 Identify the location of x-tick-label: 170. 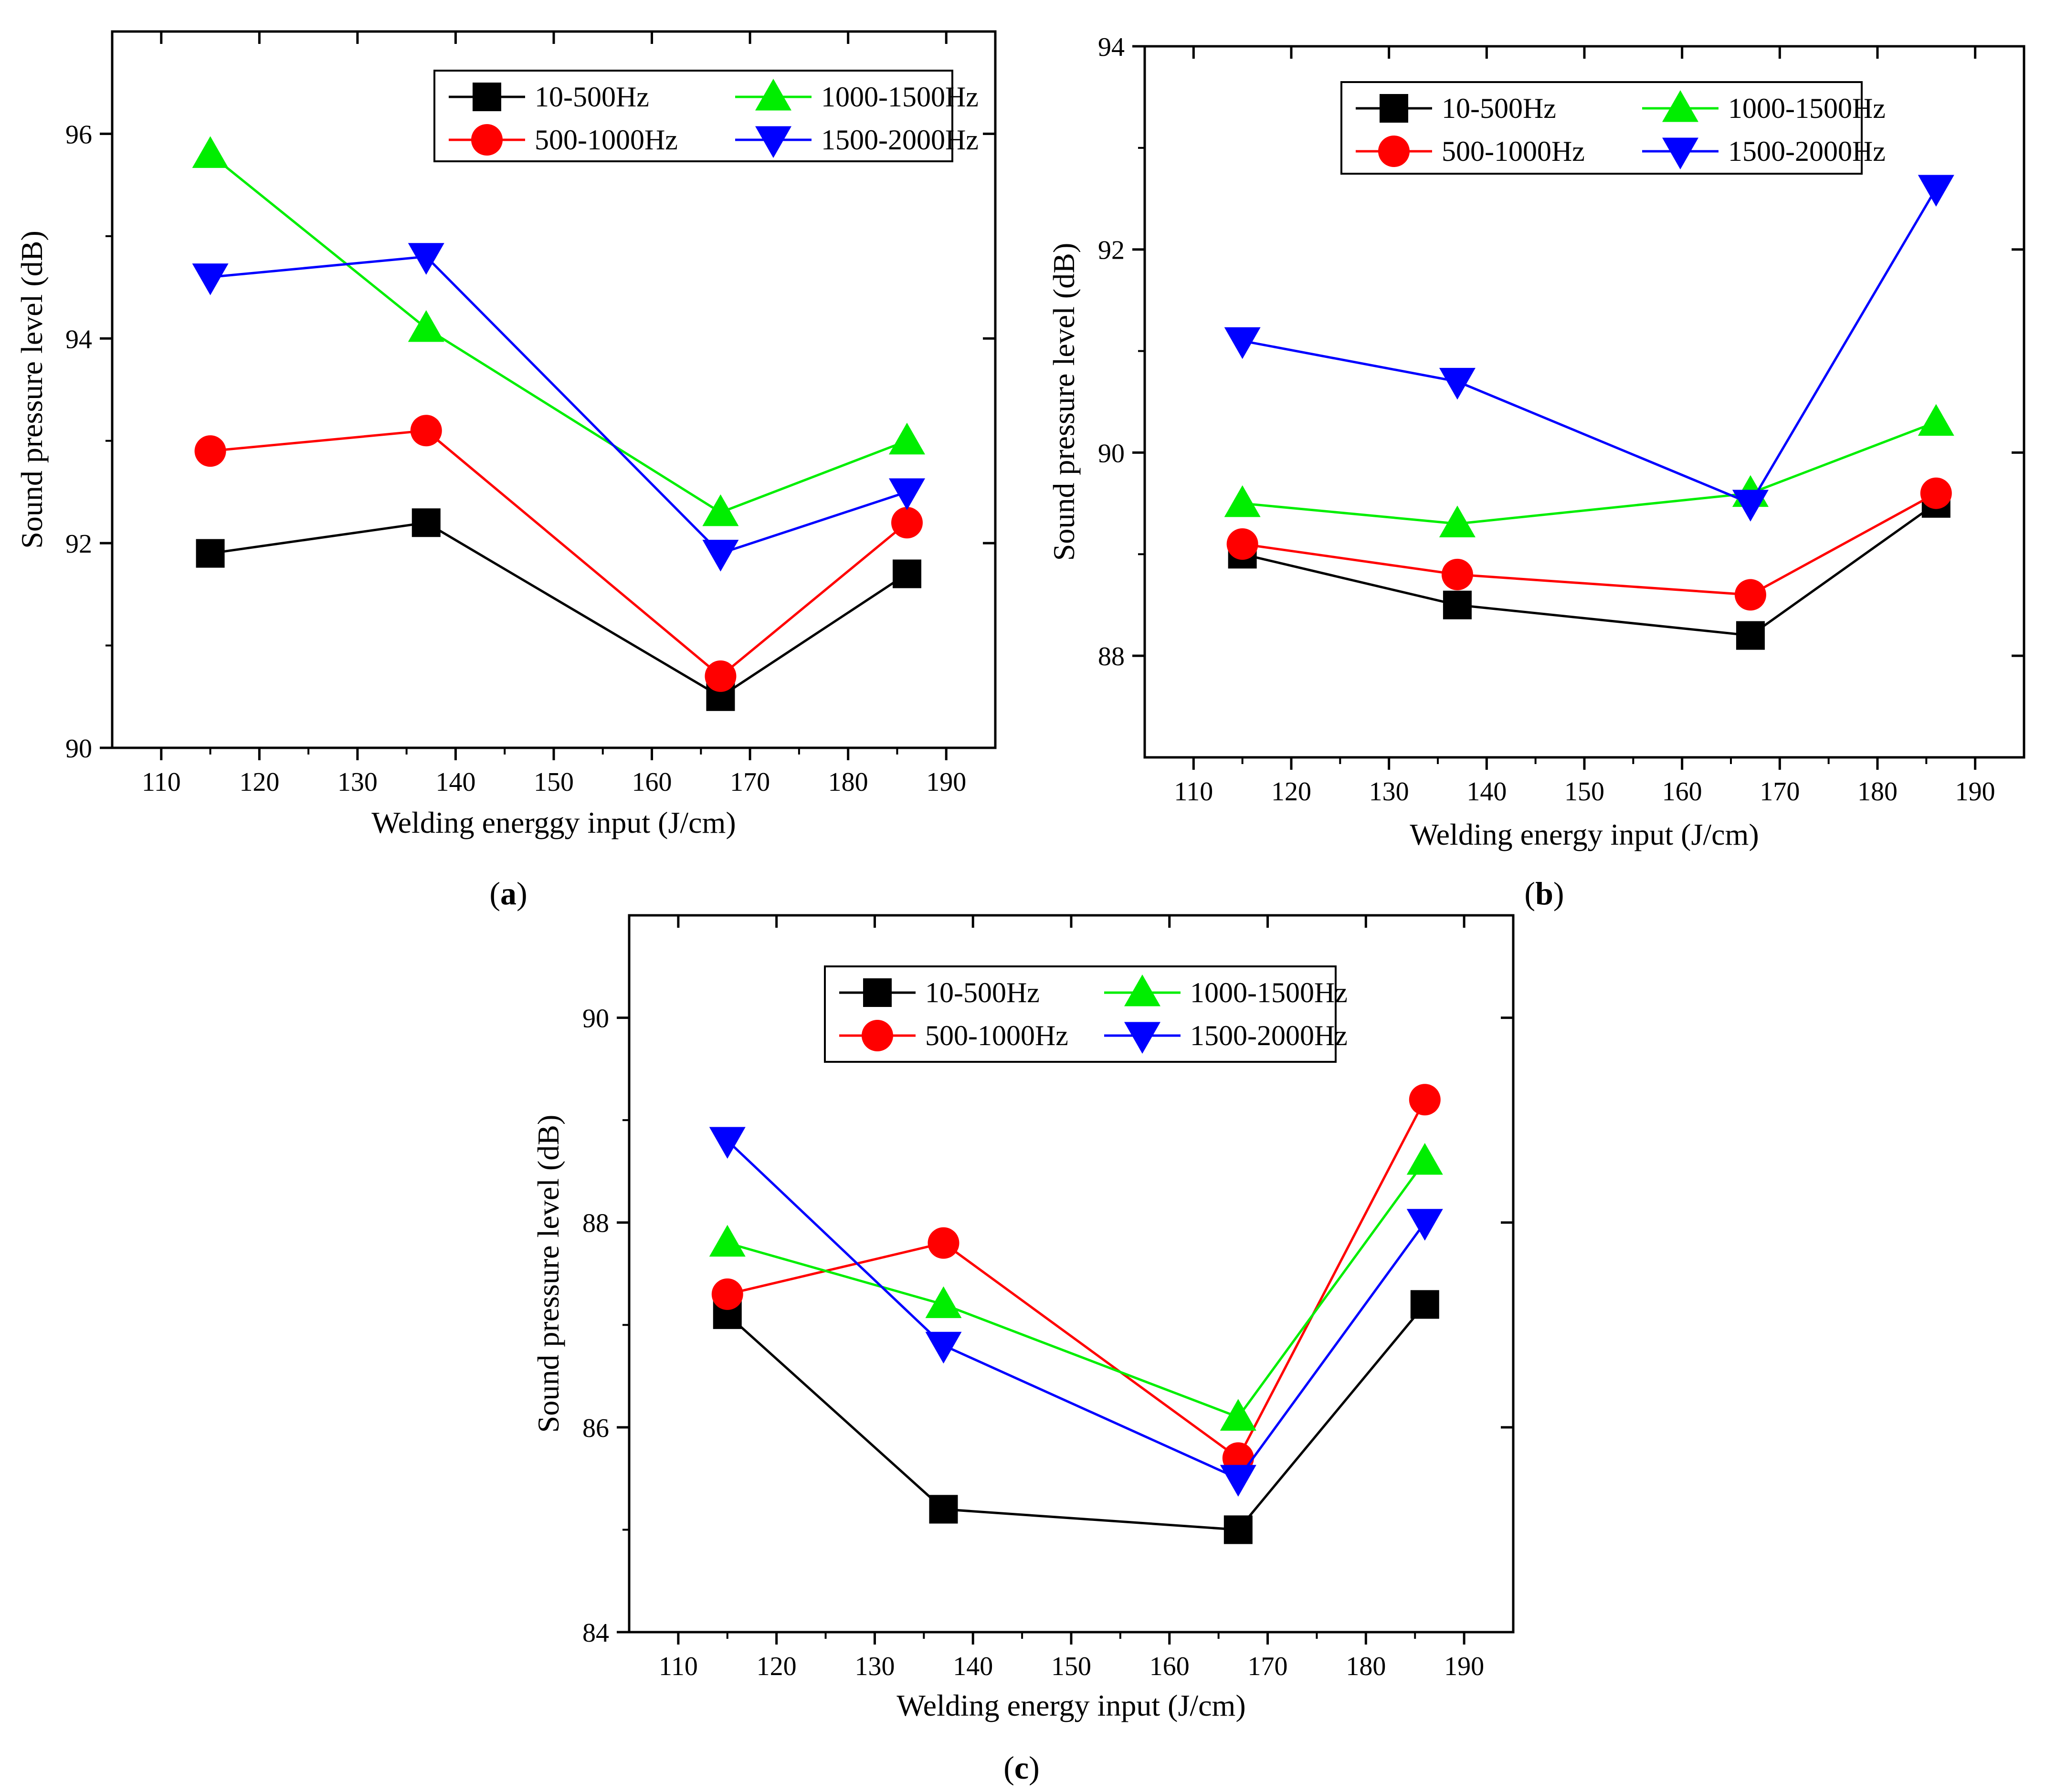
(1268, 1666).